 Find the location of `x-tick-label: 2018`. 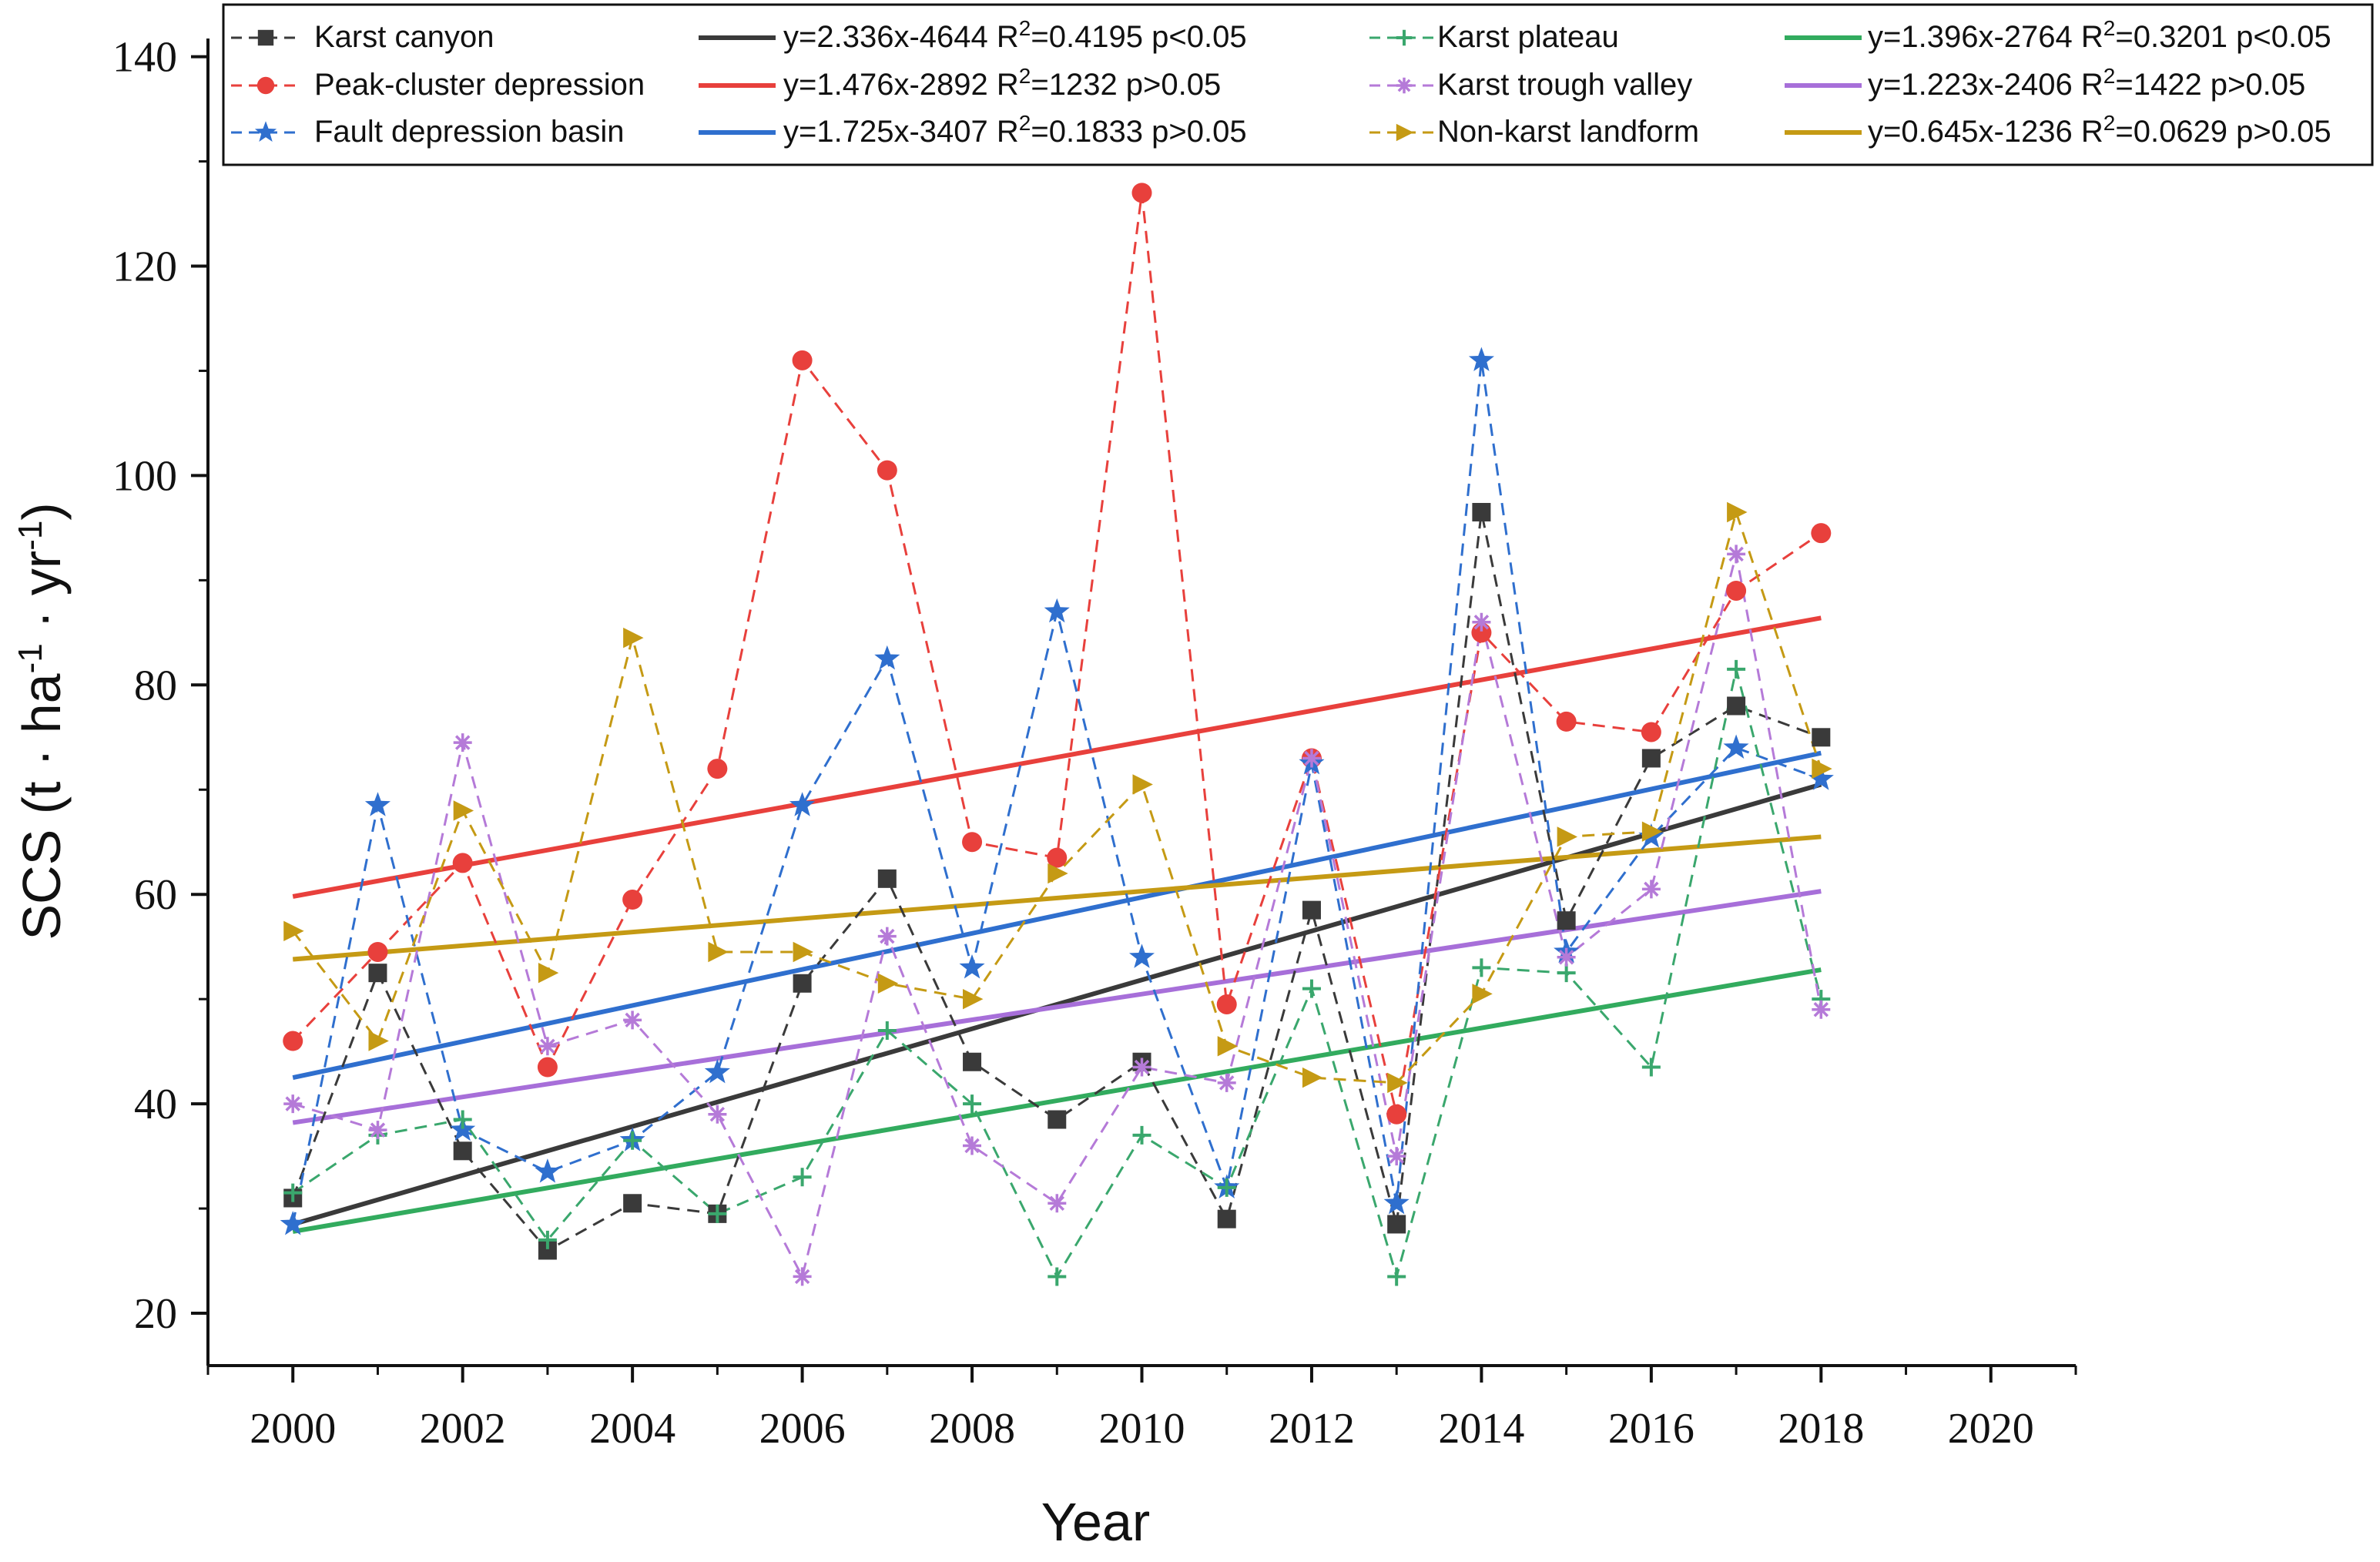

x-tick-label: 2018 is located at coordinates (1821, 1429).